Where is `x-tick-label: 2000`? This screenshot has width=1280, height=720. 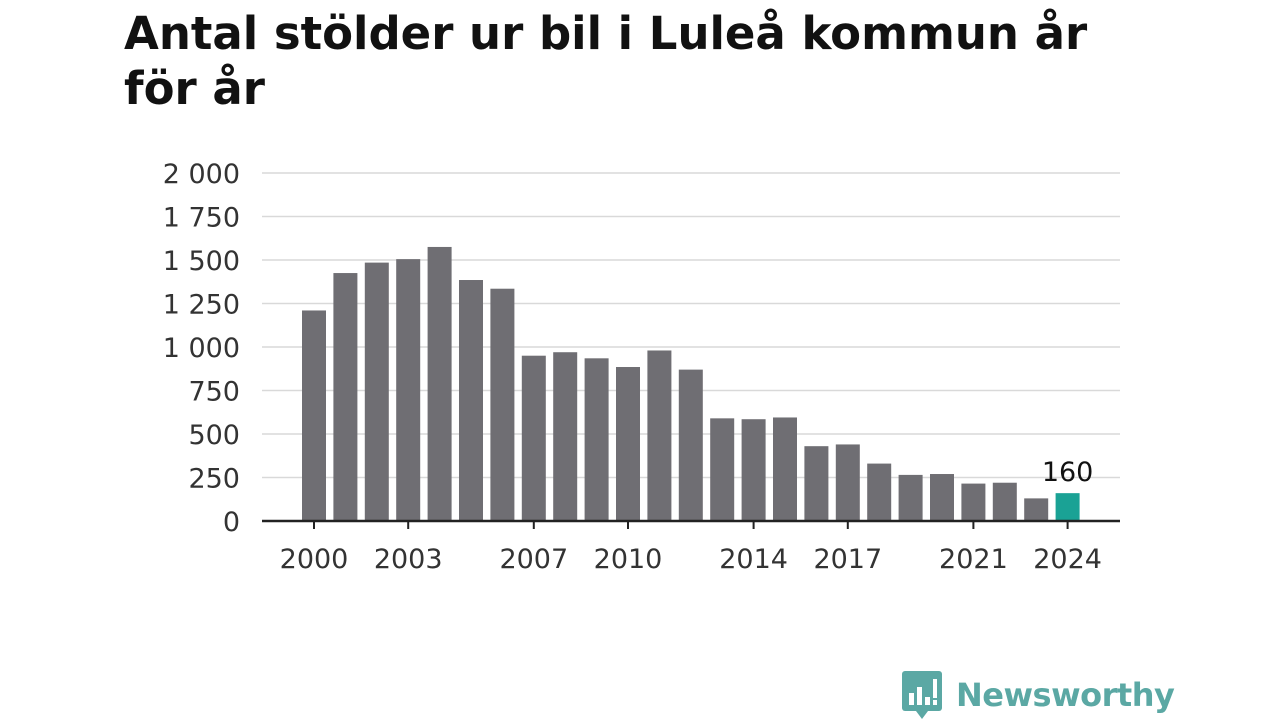 x-tick-label: 2000 is located at coordinates (314, 559).